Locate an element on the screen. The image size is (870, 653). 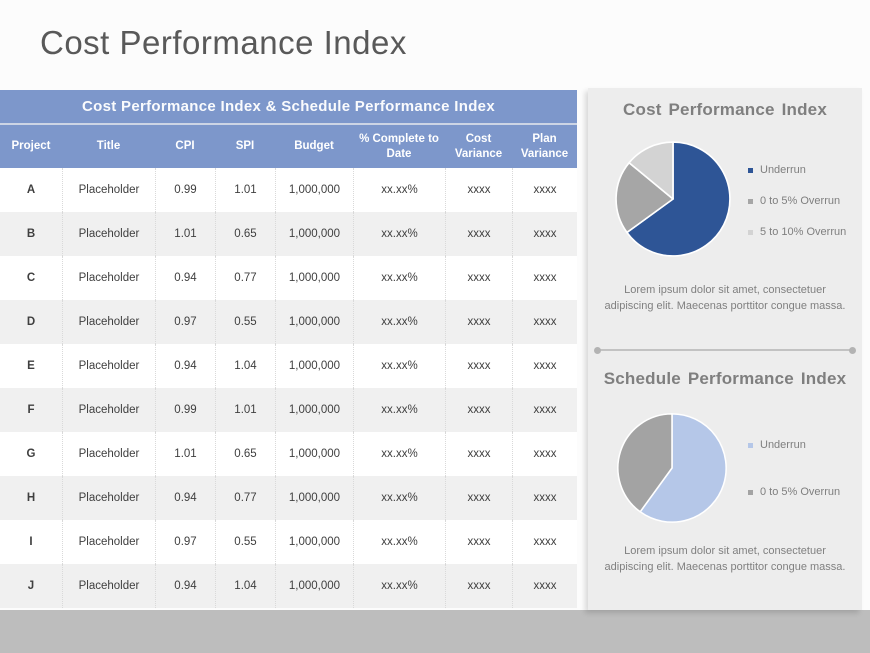
cpi-chart-title: Cost Performance Index is located at coordinates (725, 109).